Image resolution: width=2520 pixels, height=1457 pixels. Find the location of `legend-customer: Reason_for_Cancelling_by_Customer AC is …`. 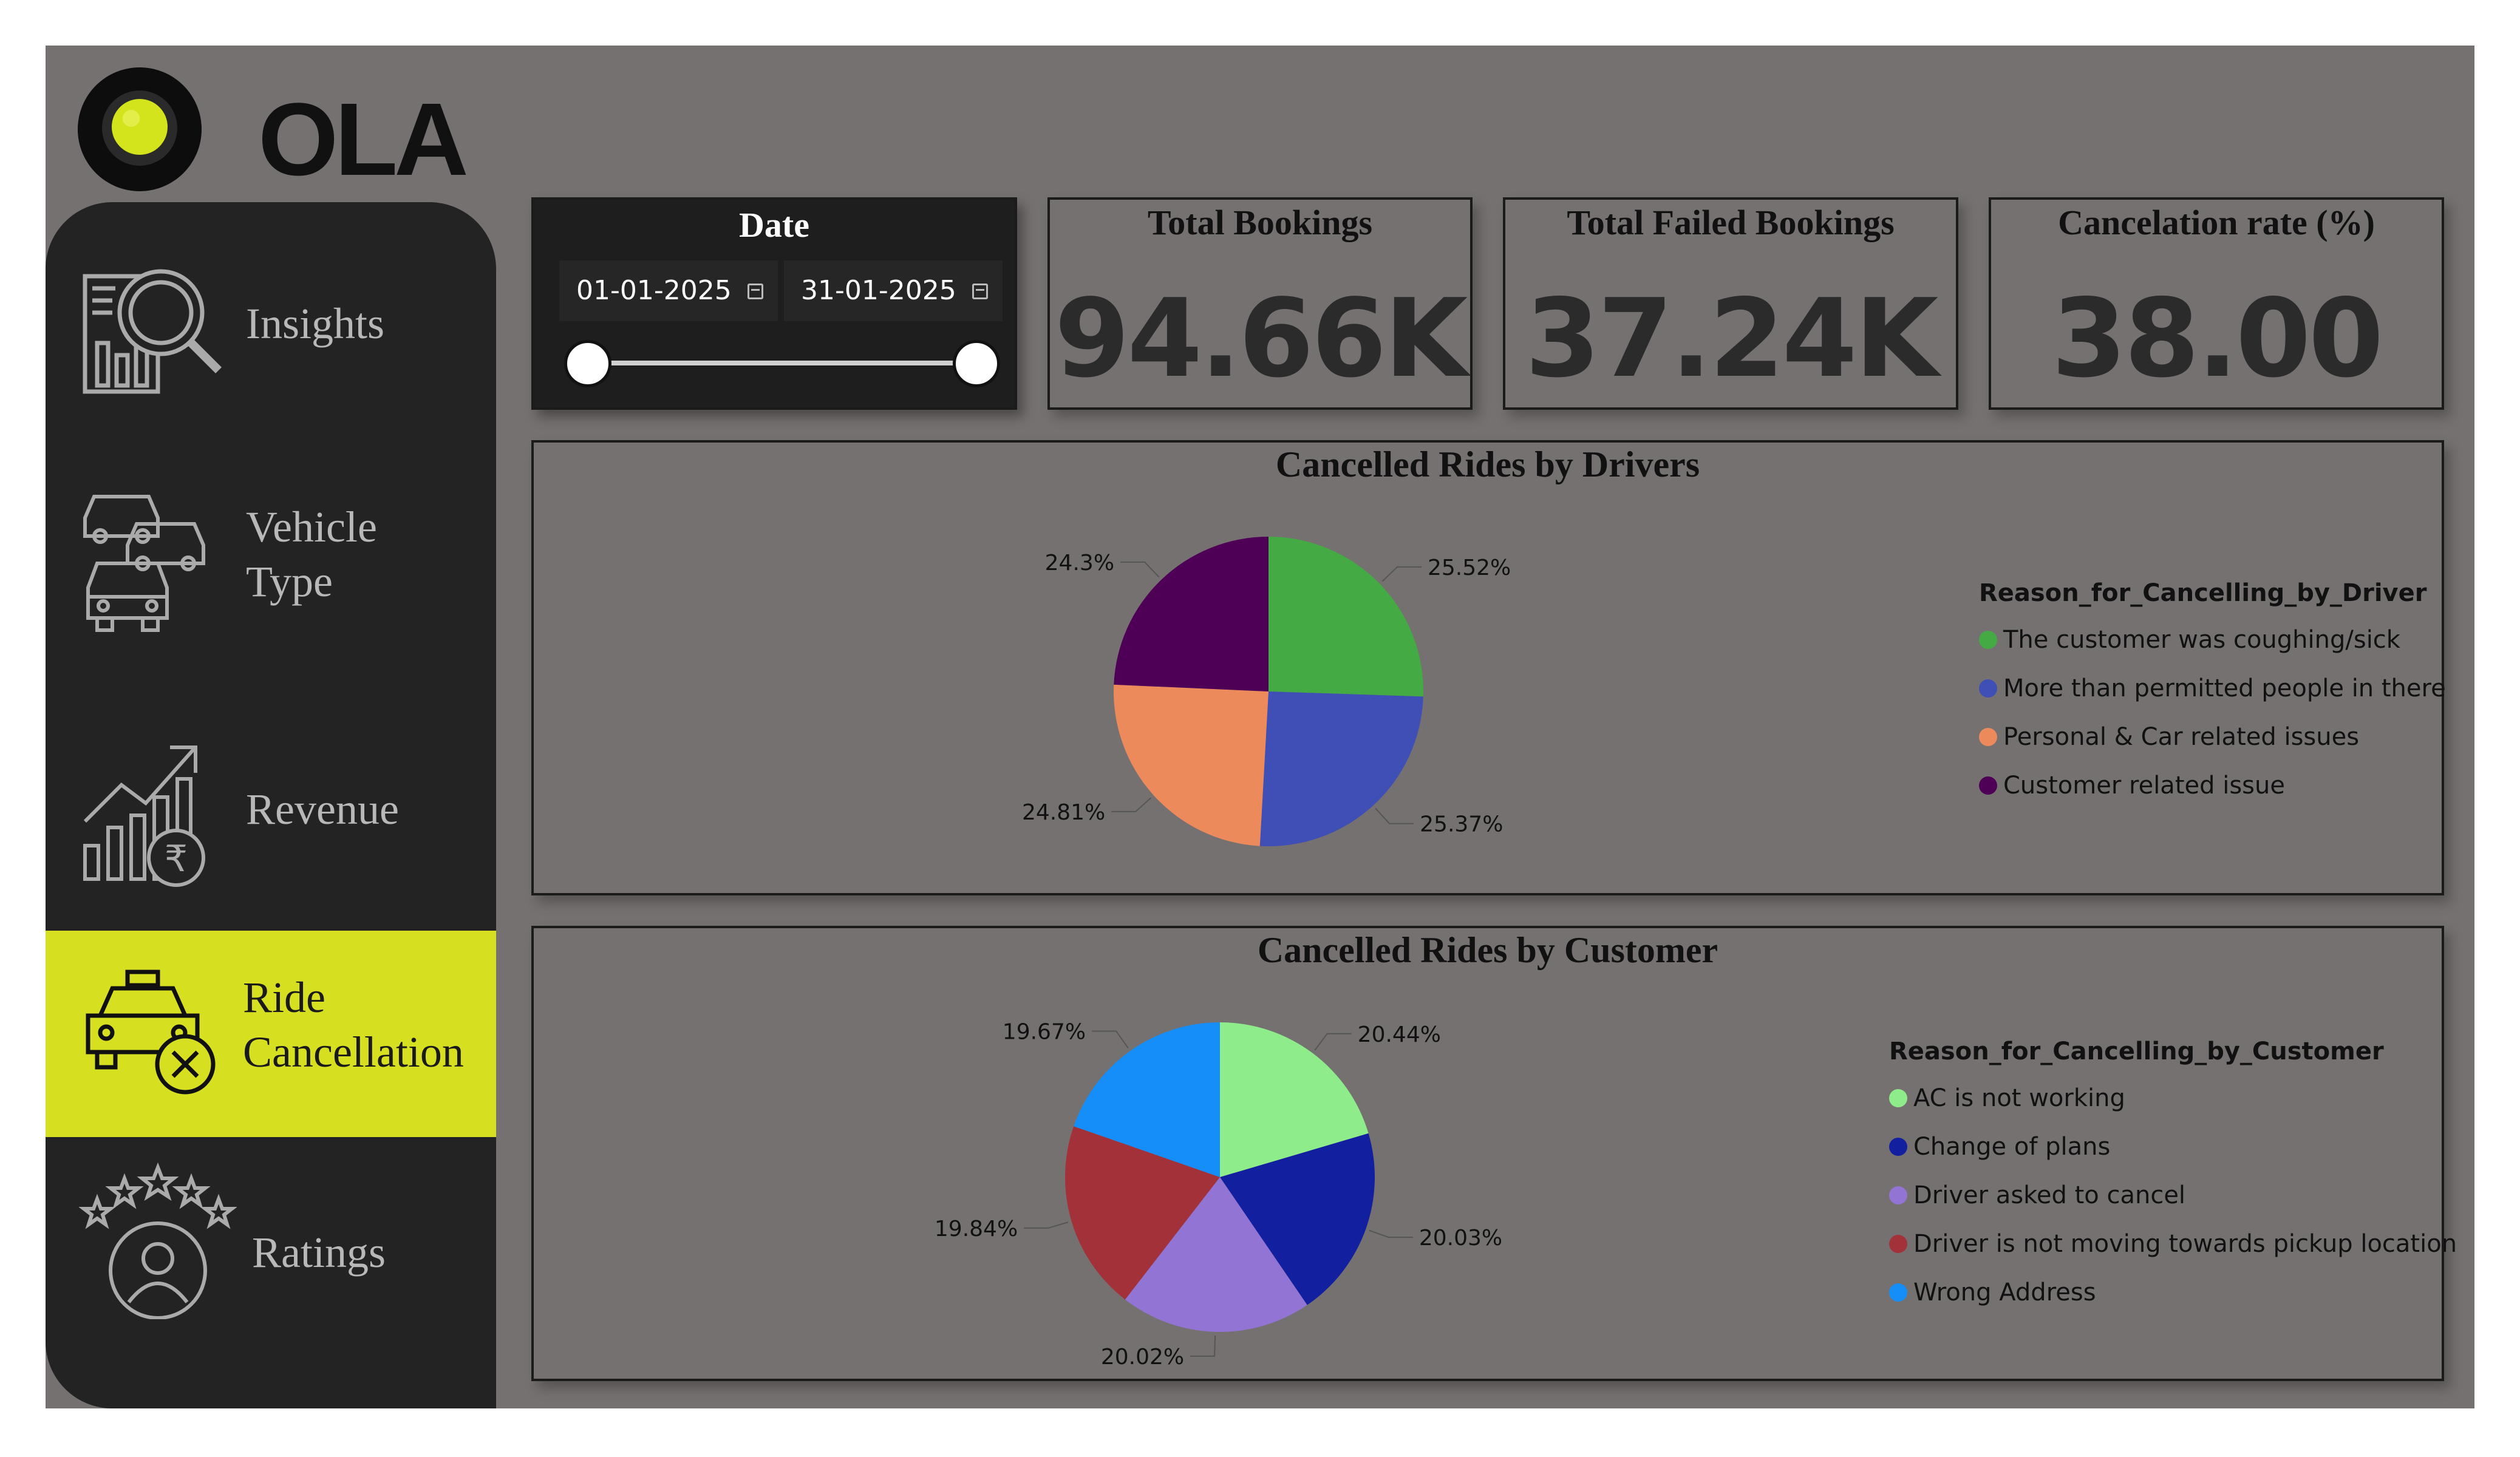

legend-customer: Reason_for_Cancelling_by_Customer AC is … is located at coordinates (2173, 1177).